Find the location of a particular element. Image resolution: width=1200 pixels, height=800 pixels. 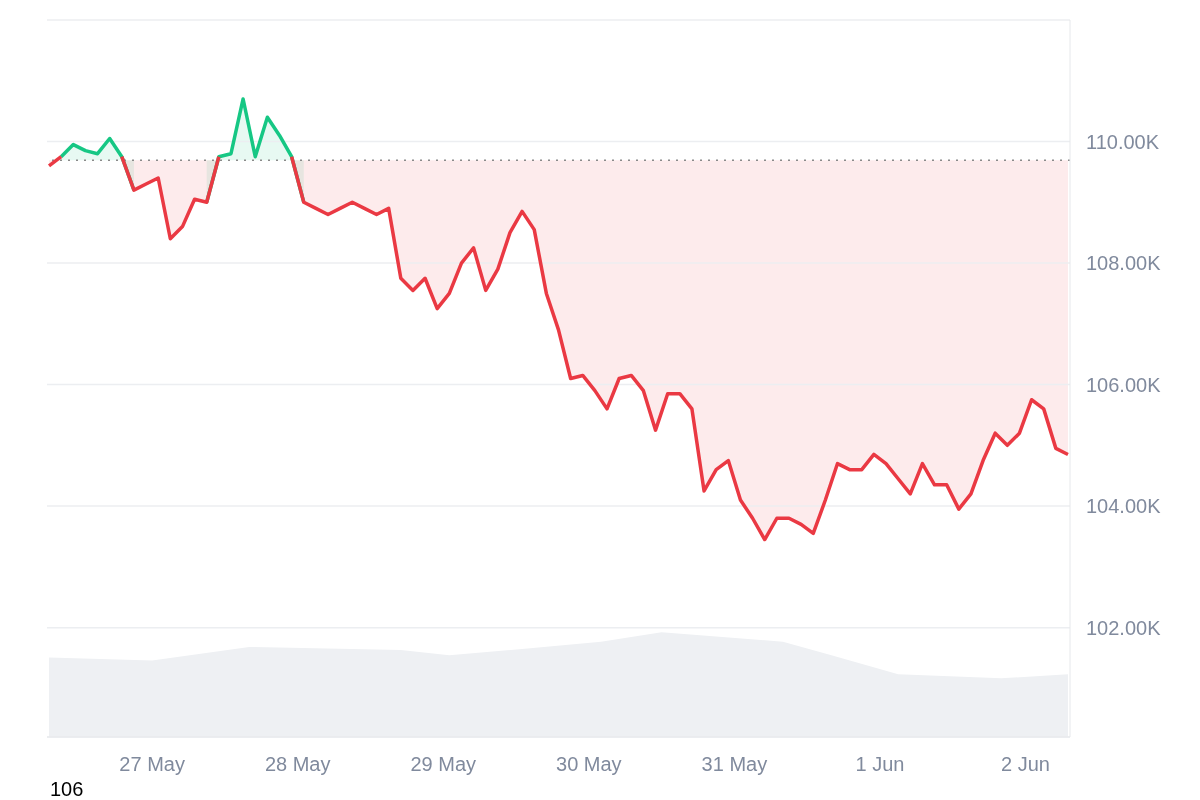

y-tick-label: 110.00K is located at coordinates (1123, 141).